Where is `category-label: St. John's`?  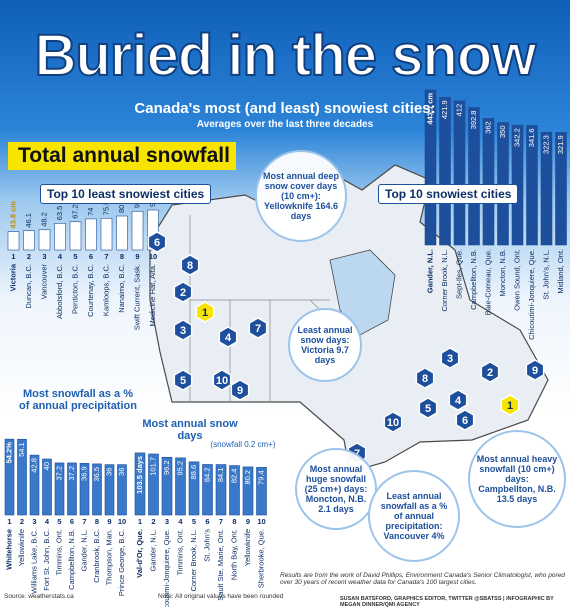
category-label: St. John's is located at coordinates (206, 545).